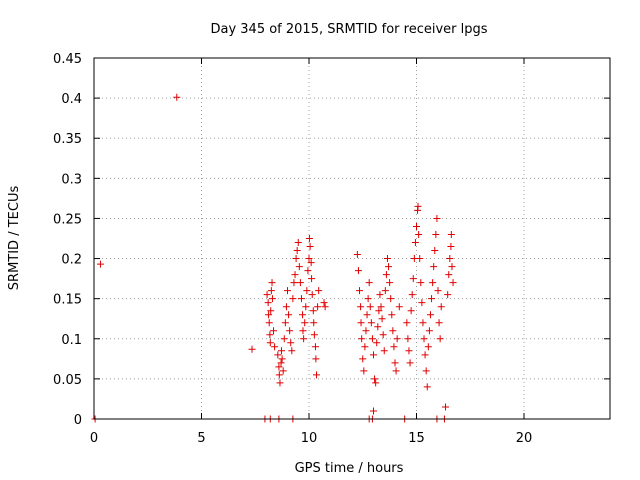 This screenshot has width=640, height=480. I want to click on y-tick-label: 0.45, so click(67, 59).